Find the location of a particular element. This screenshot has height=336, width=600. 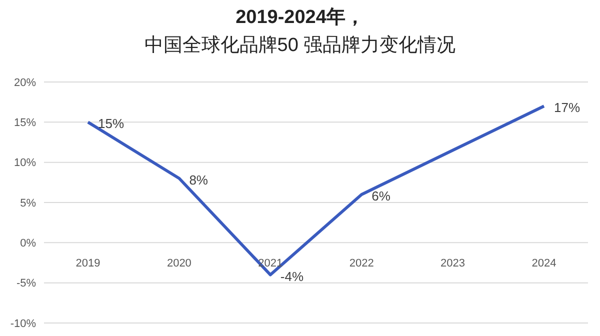

y-tick-label: 5% is located at coordinates (28, 203).